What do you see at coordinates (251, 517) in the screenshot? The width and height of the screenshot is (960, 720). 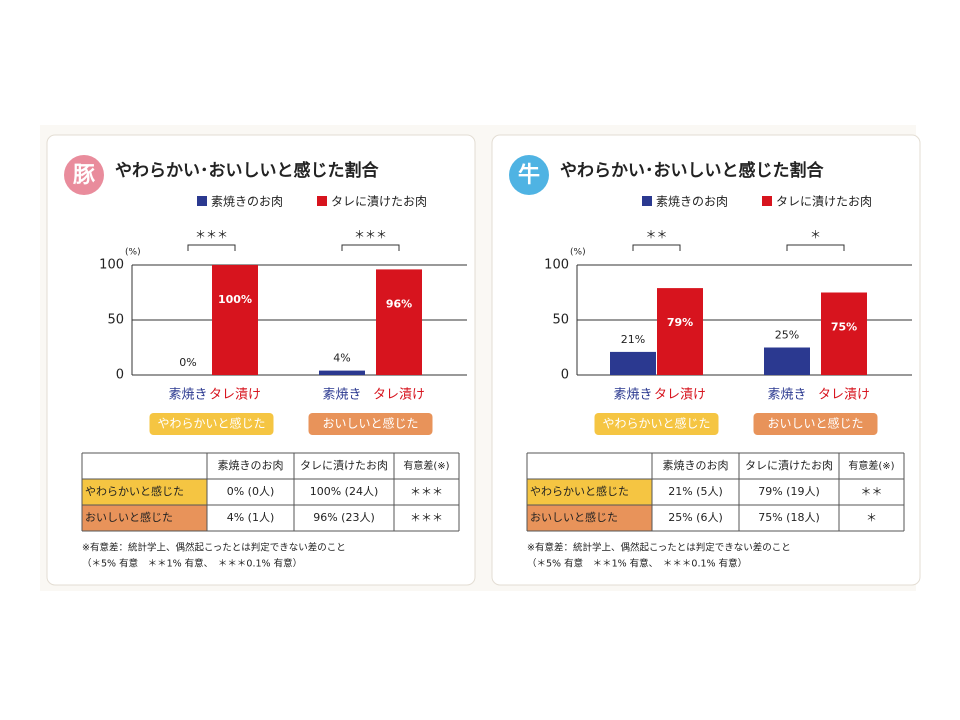 I see `table-cell: 4% (1人)` at bounding box center [251, 517].